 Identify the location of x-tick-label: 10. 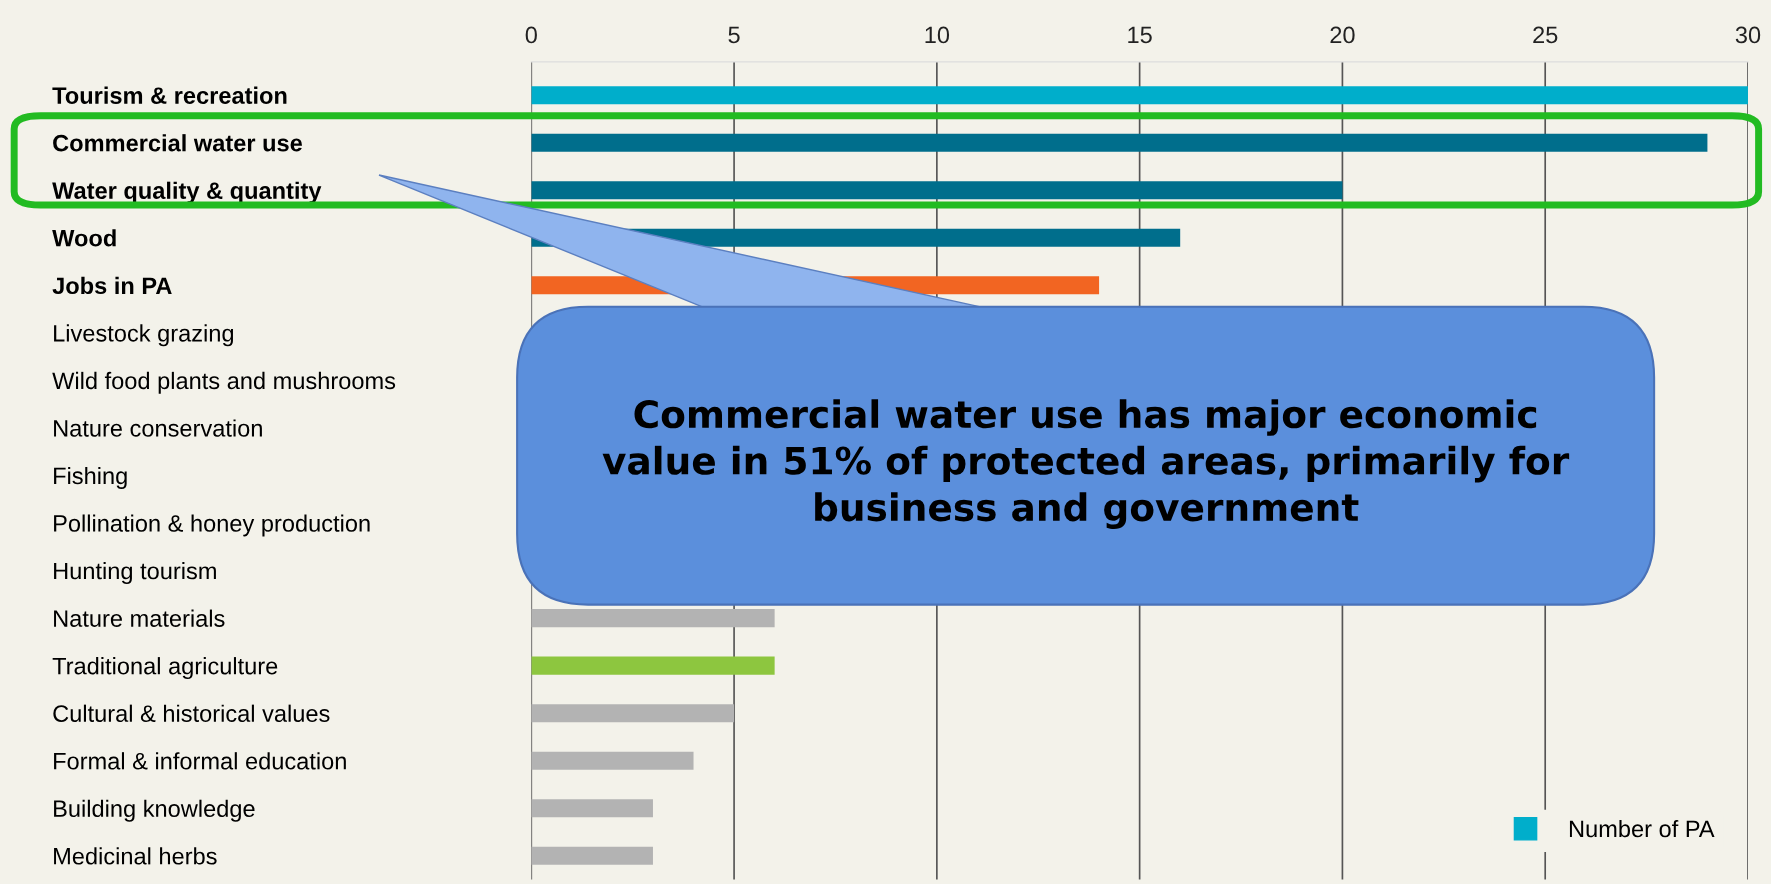
(937, 35).